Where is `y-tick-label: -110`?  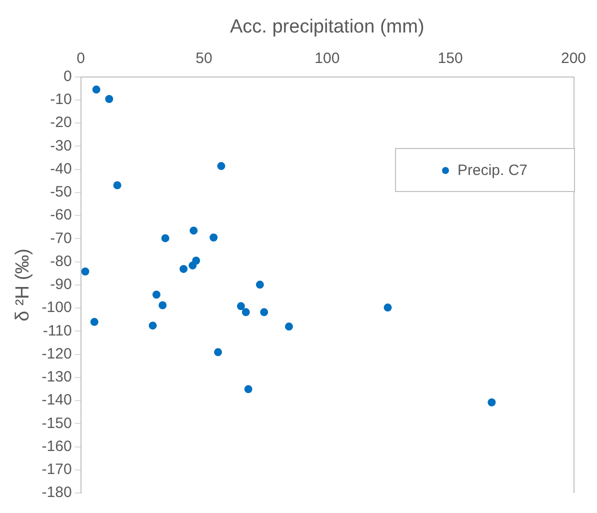 y-tick-label: -110 is located at coordinates (57, 331).